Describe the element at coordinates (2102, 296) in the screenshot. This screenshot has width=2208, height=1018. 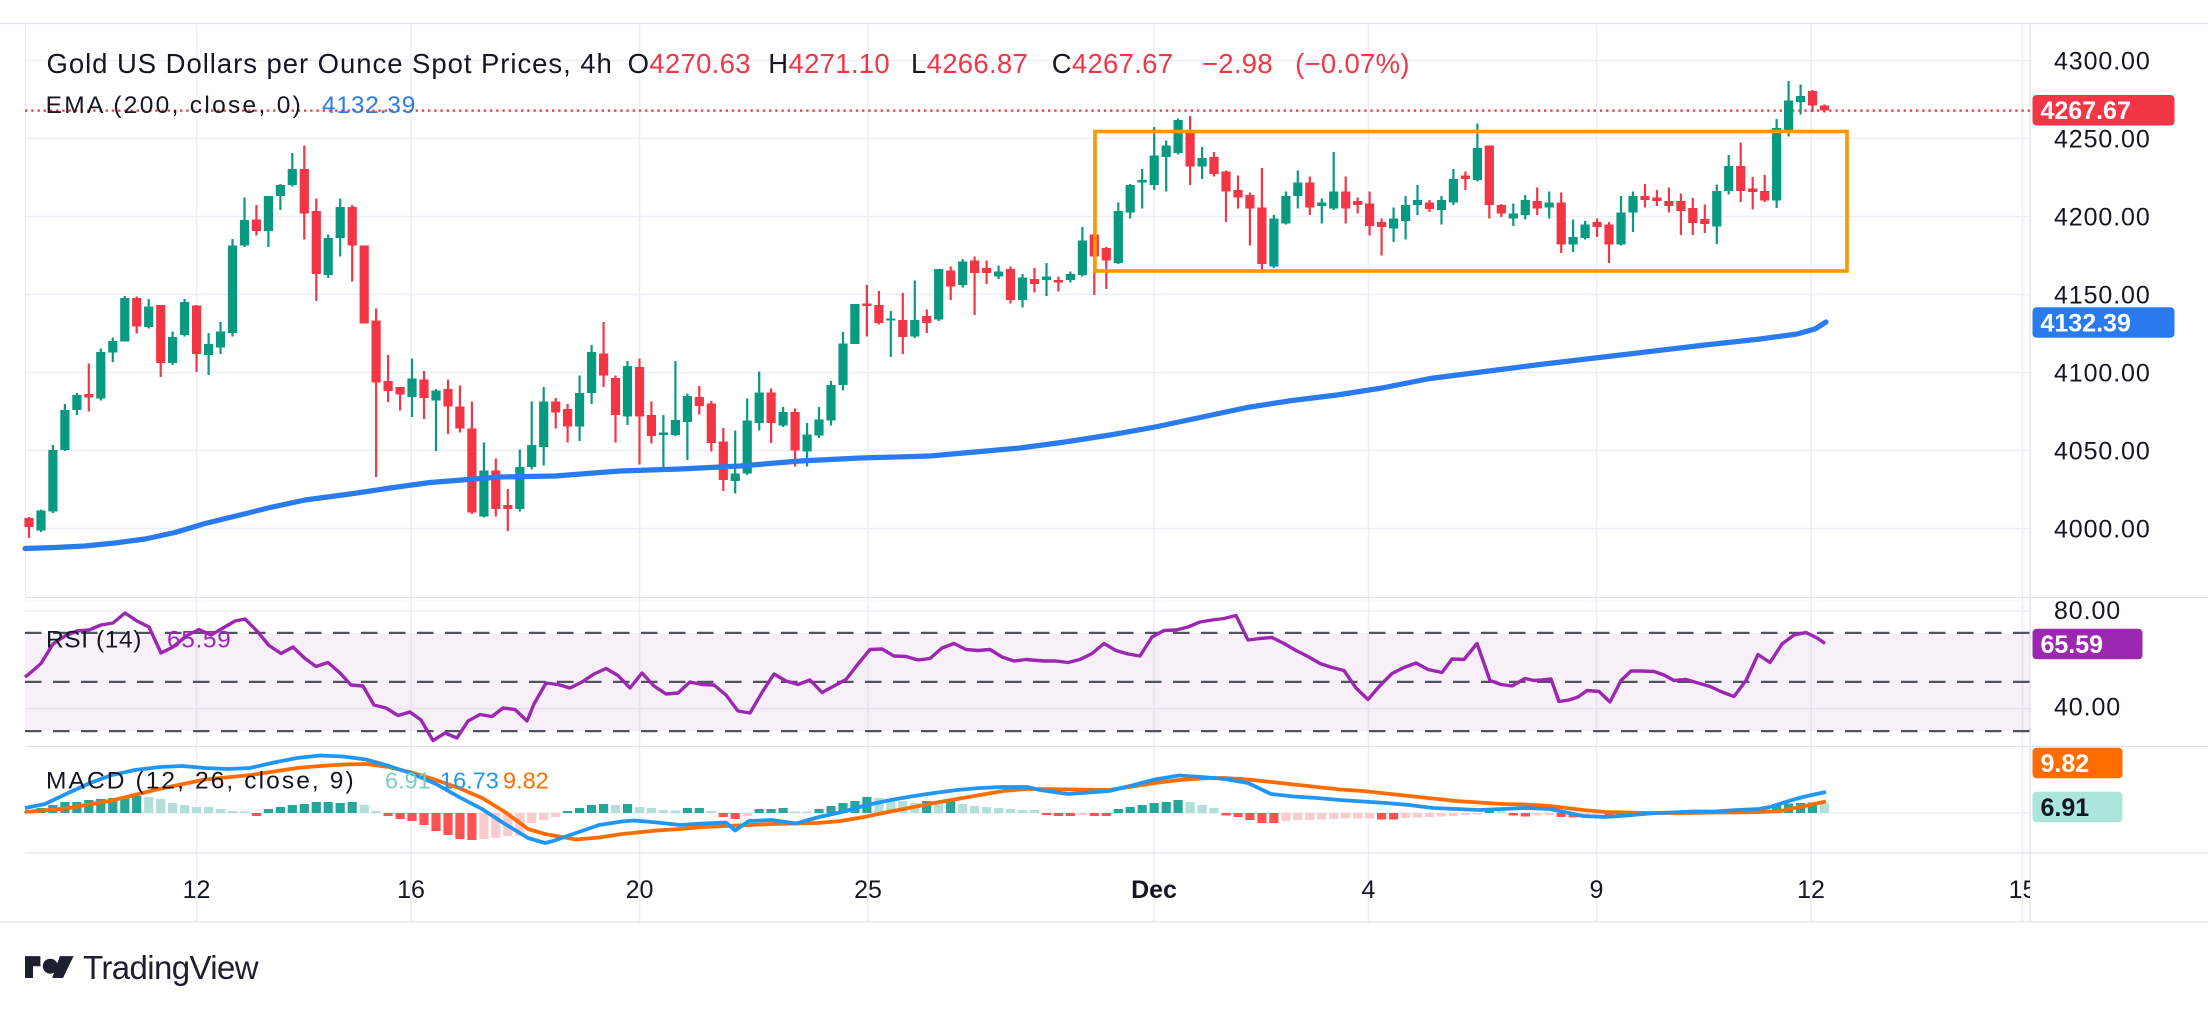
I see `svg-text: 4150.00` at that location.